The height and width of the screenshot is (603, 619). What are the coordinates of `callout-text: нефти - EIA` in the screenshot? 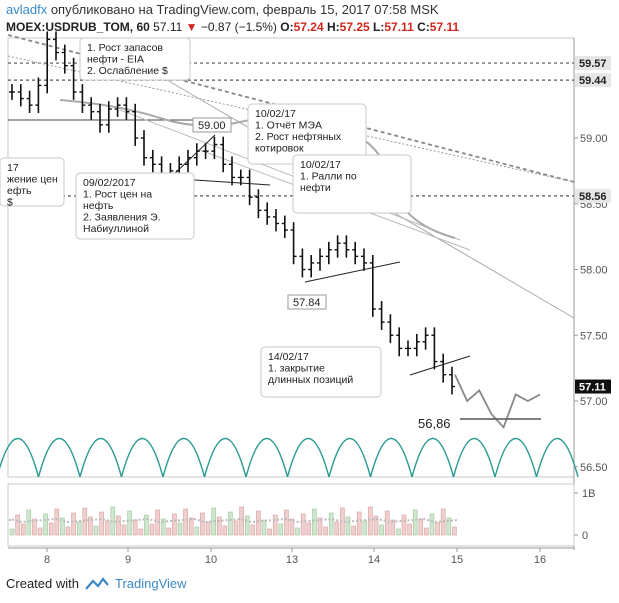 It's located at (115, 60).